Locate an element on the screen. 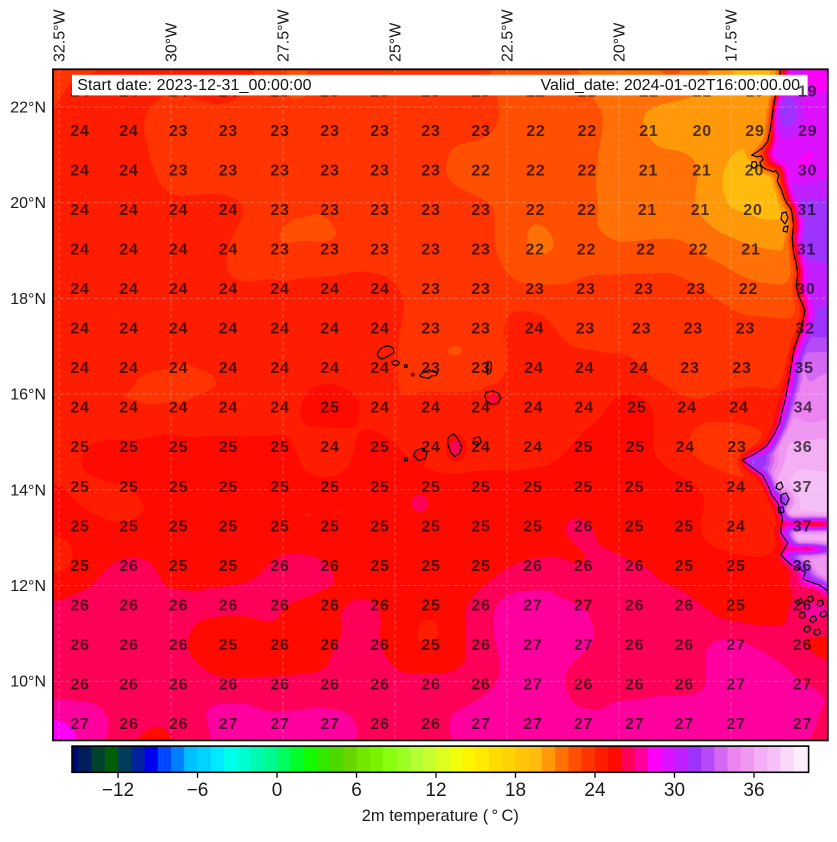 Image resolution: width=837 pixels, height=842 pixels. svg-text: −12 is located at coordinates (118, 790).